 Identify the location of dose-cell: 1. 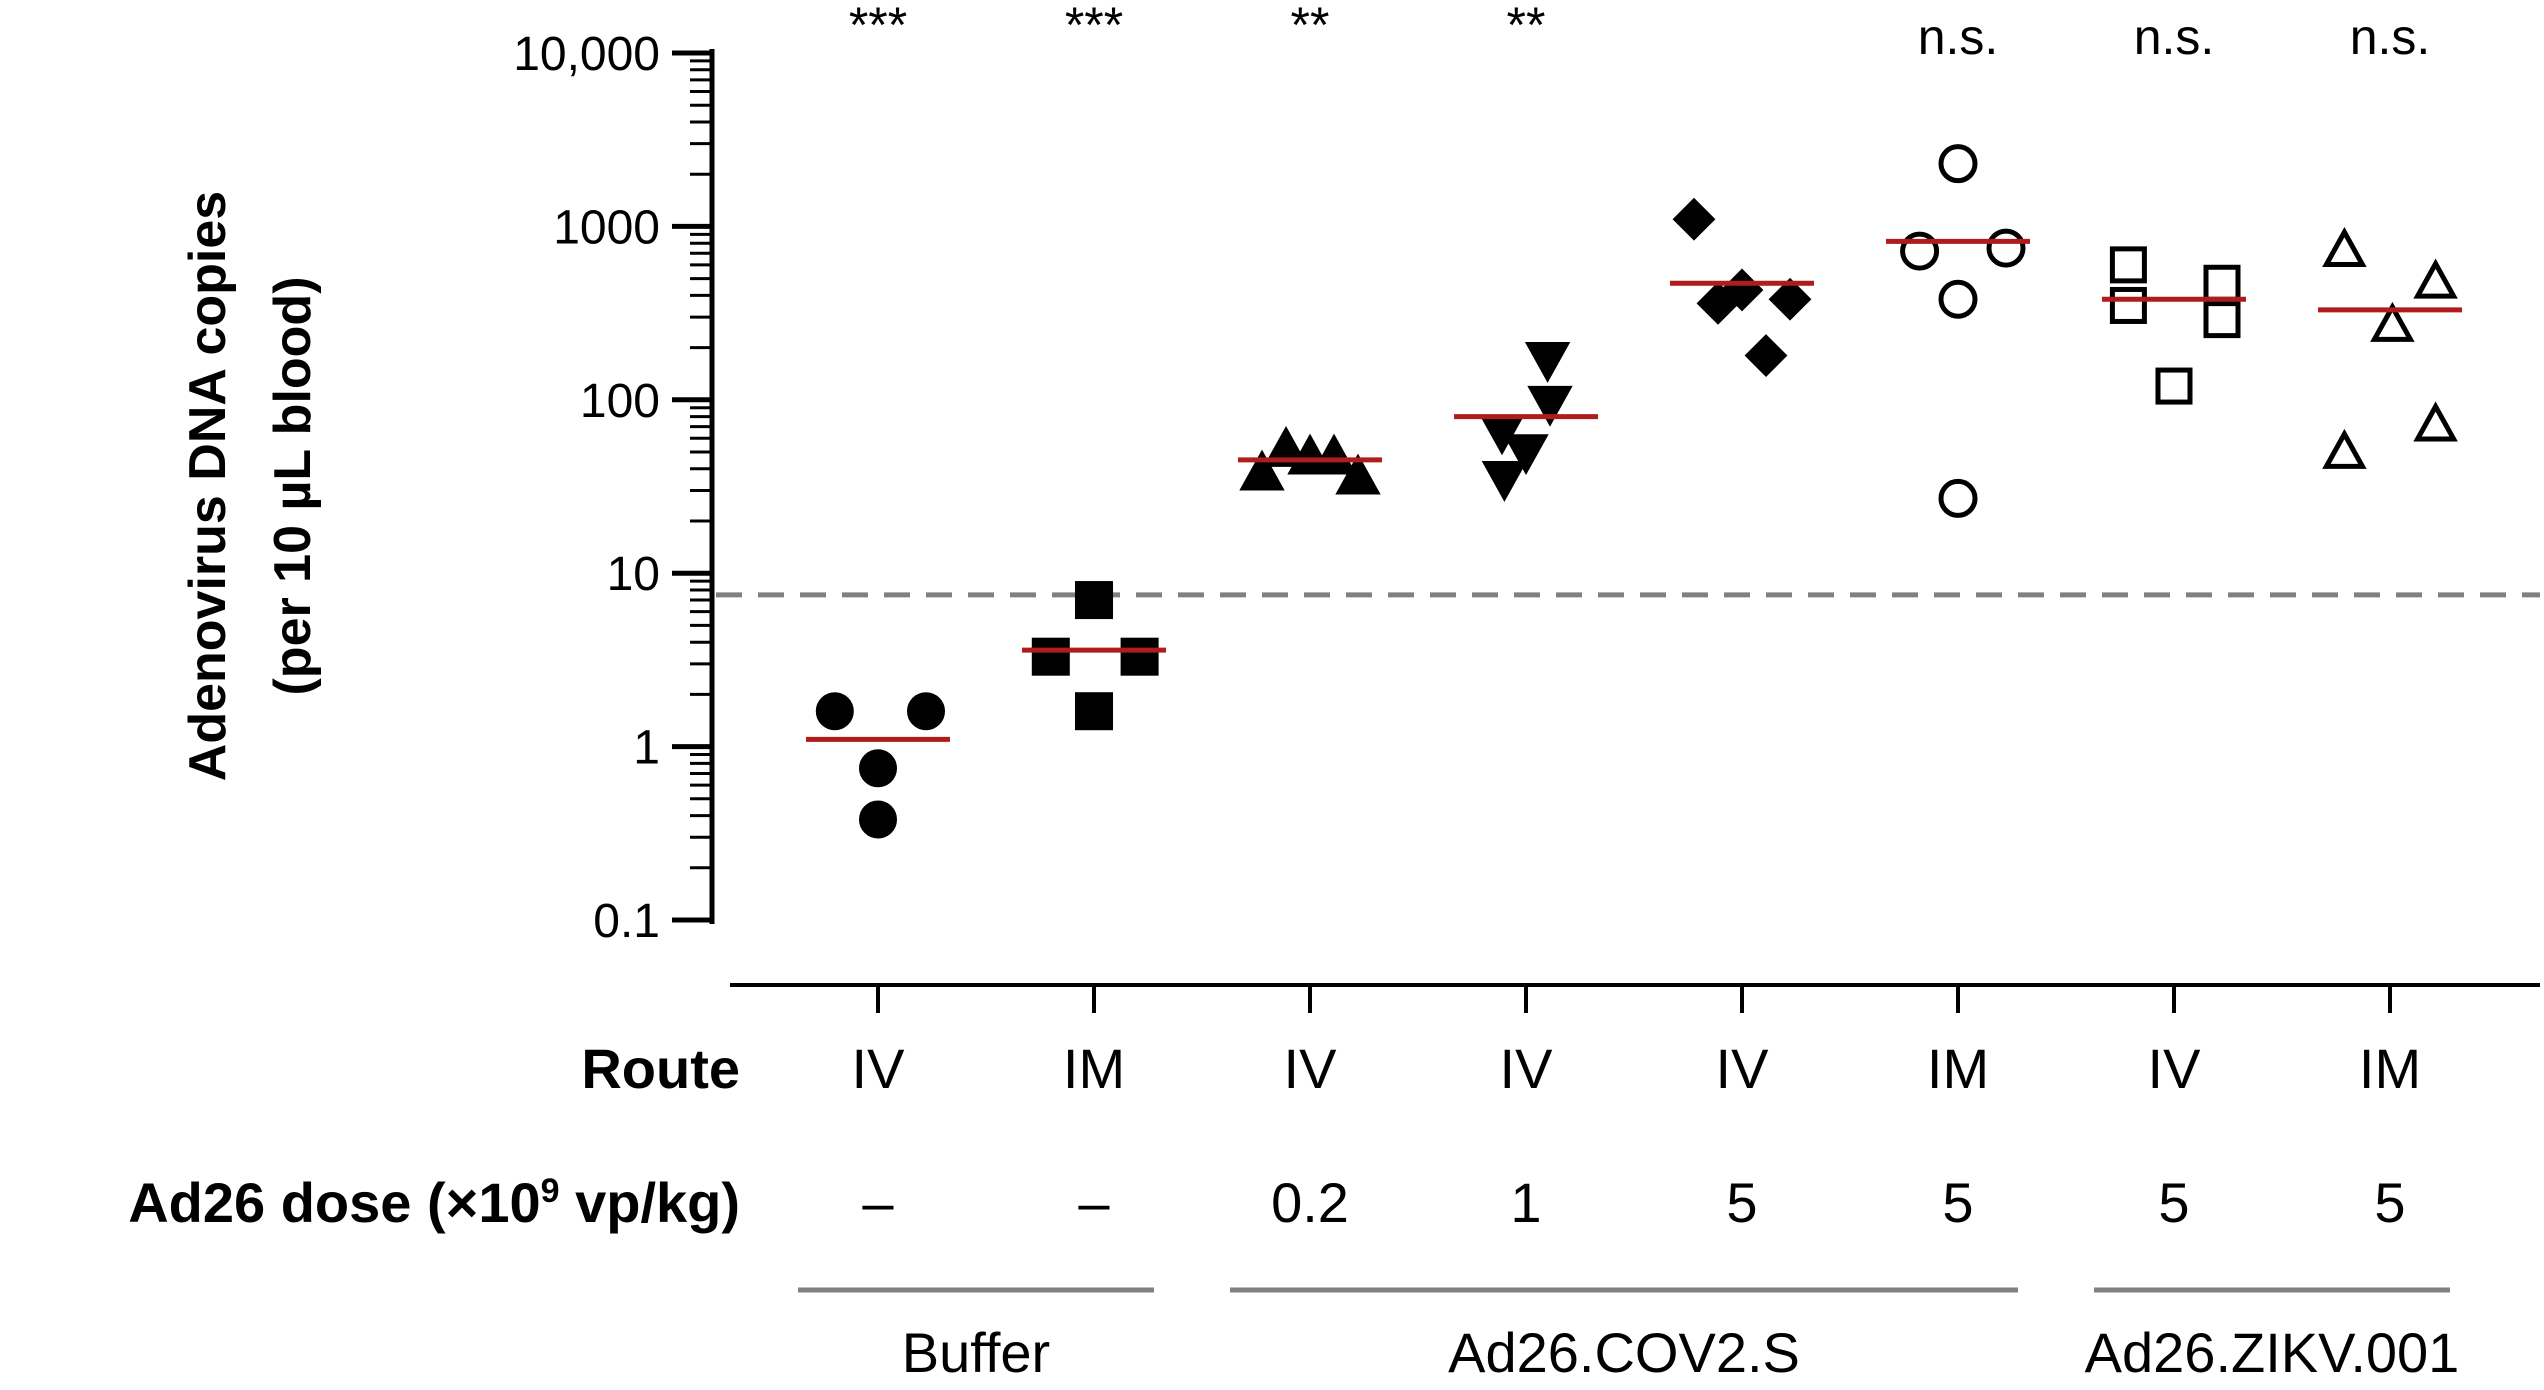
(1525, 1202).